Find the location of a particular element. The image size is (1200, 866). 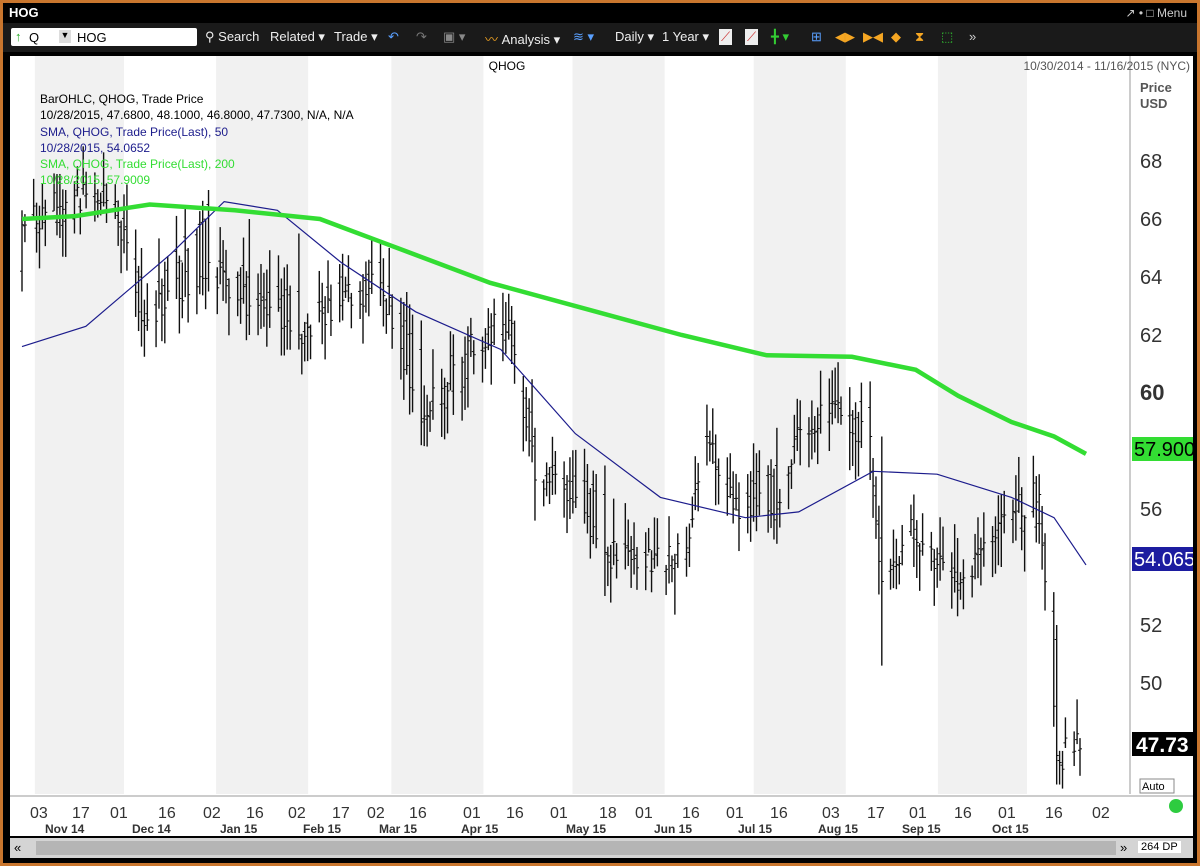

y-tick-label: 50 is located at coordinates (1151, 684).